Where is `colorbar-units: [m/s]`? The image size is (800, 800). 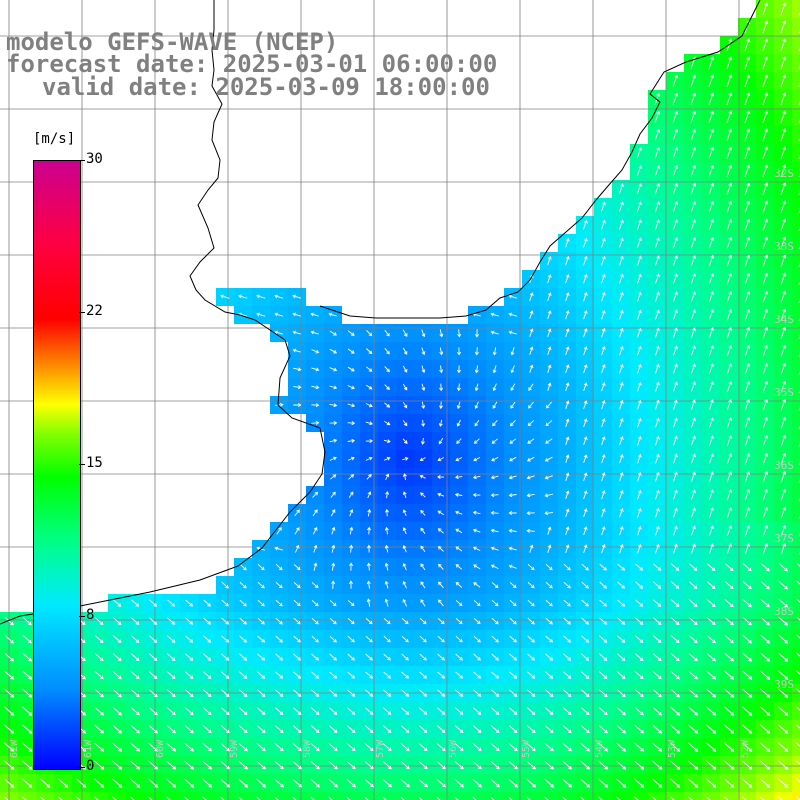
colorbar-units: [m/s] is located at coordinates (54, 139).